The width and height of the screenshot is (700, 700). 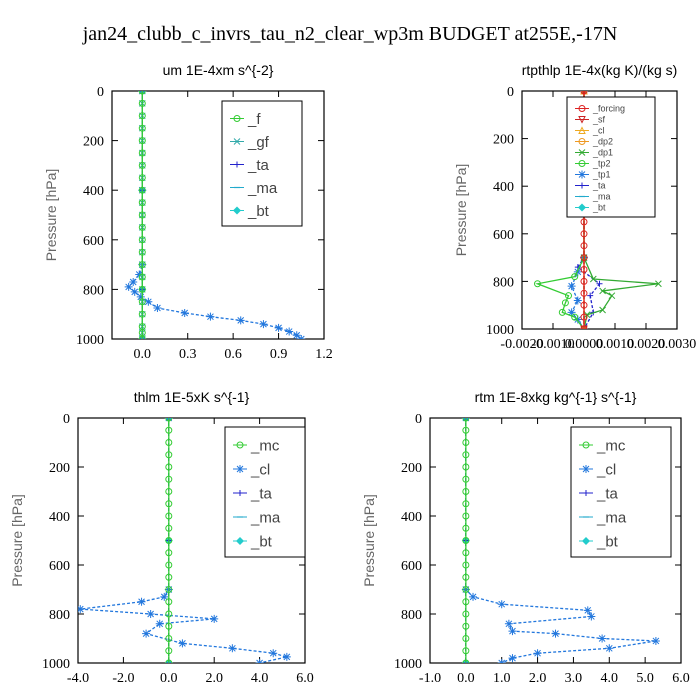 What do you see at coordinates (51, 215) in the screenshot?
I see `panel-1-ylabel: Pressure [hPa]` at bounding box center [51, 215].